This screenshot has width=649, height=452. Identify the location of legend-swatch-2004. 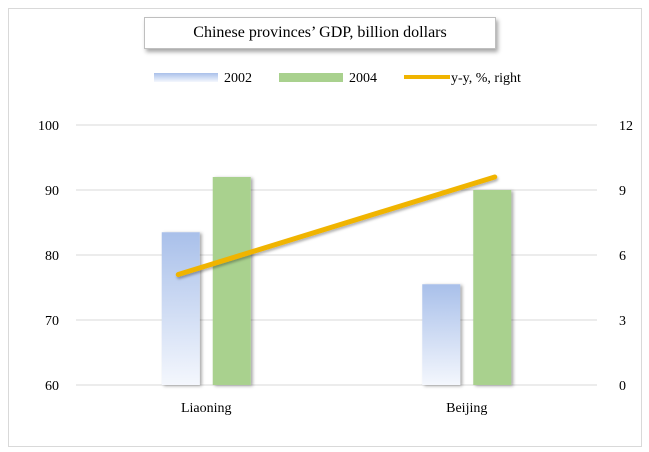
(311, 77).